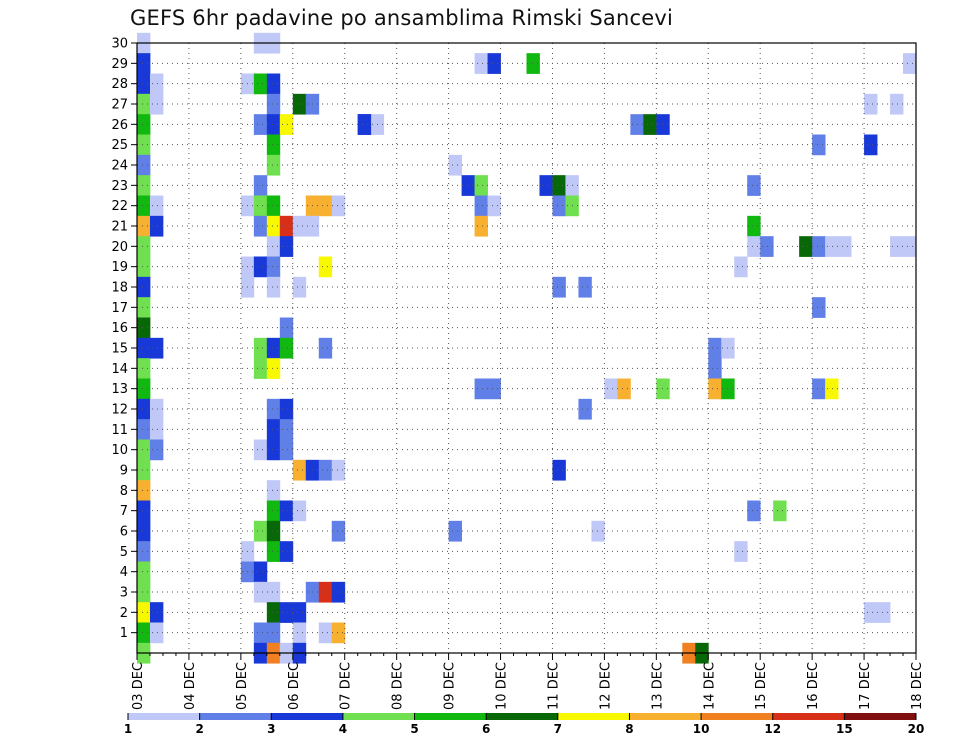 Image resolution: width=960 pixels, height=742 pixels. What do you see at coordinates (119, 206) in the screenshot?
I see `y-tick-label: 22` at bounding box center [119, 206].